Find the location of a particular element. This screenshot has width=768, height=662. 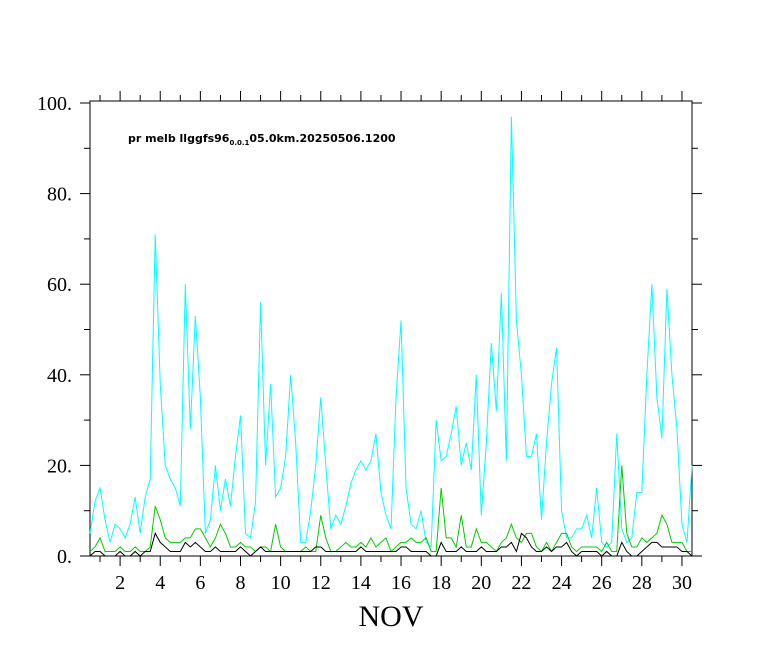

x-tick-label: 28 is located at coordinates (642, 583).